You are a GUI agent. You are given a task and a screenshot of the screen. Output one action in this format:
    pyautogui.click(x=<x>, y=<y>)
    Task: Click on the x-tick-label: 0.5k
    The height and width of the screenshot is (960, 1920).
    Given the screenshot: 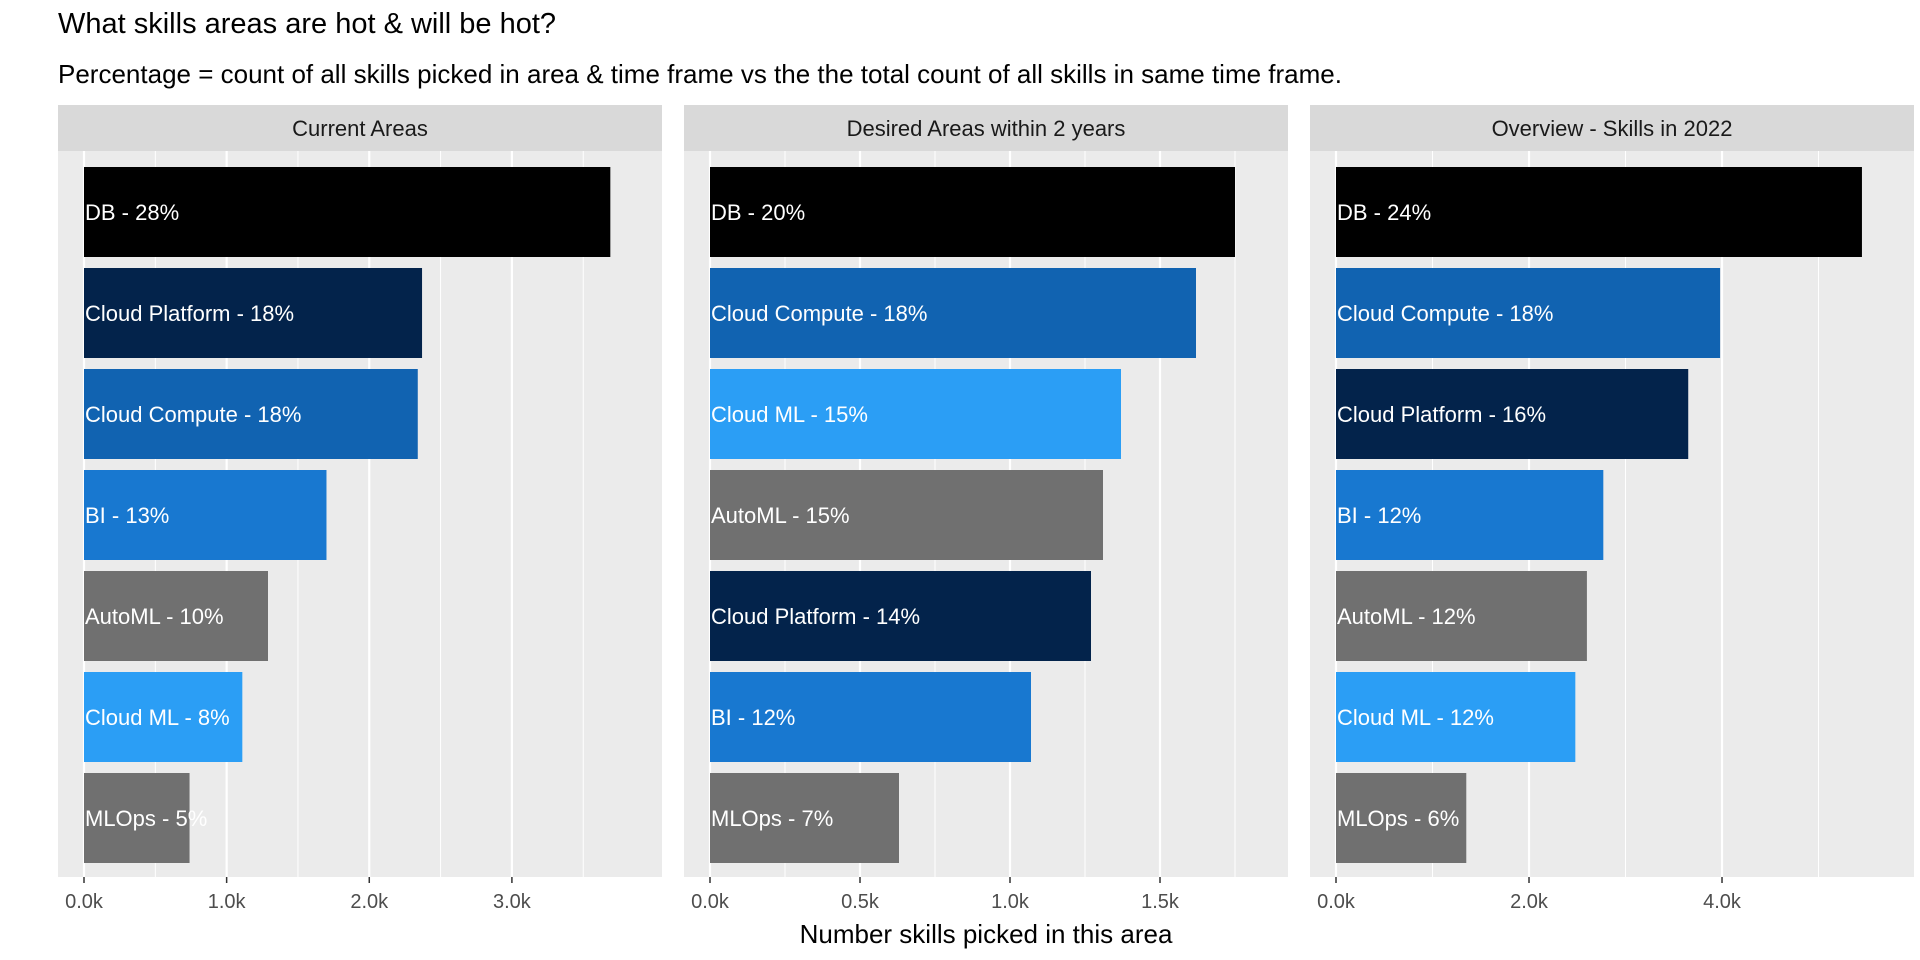 What is the action you would take?
    pyautogui.click(x=860, y=902)
    